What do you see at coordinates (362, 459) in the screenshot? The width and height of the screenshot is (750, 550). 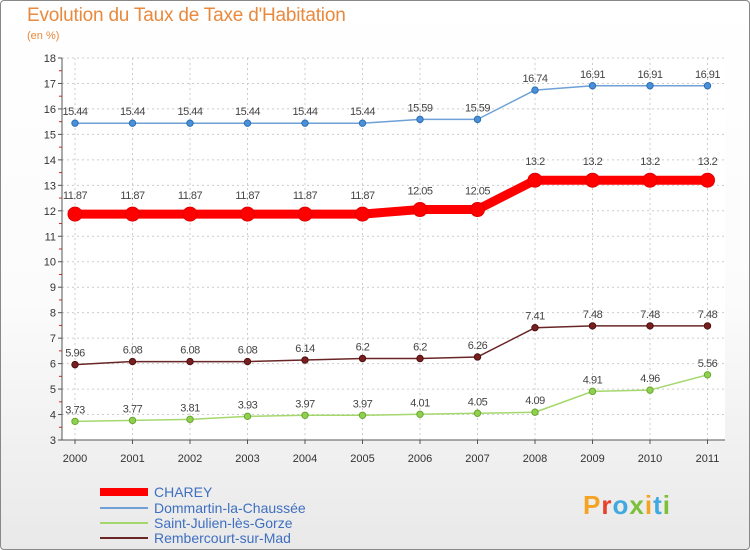 I see `x-tick-label: 2005` at bounding box center [362, 459].